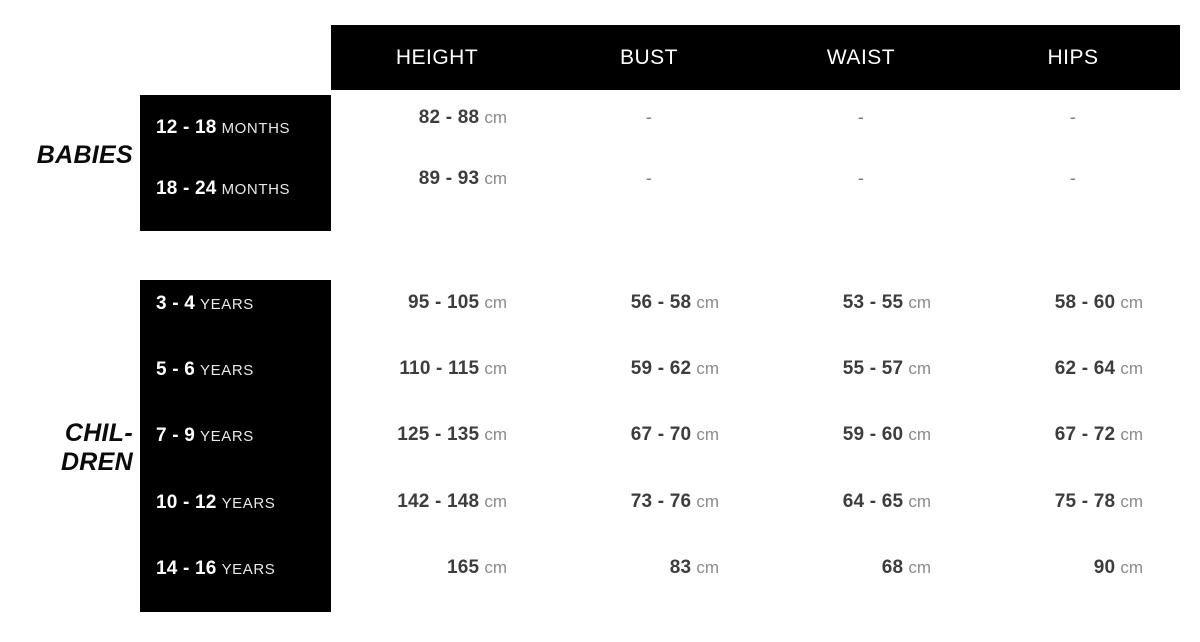  What do you see at coordinates (186, 568) in the screenshot?
I see `age-range-value: 14 - 16` at bounding box center [186, 568].